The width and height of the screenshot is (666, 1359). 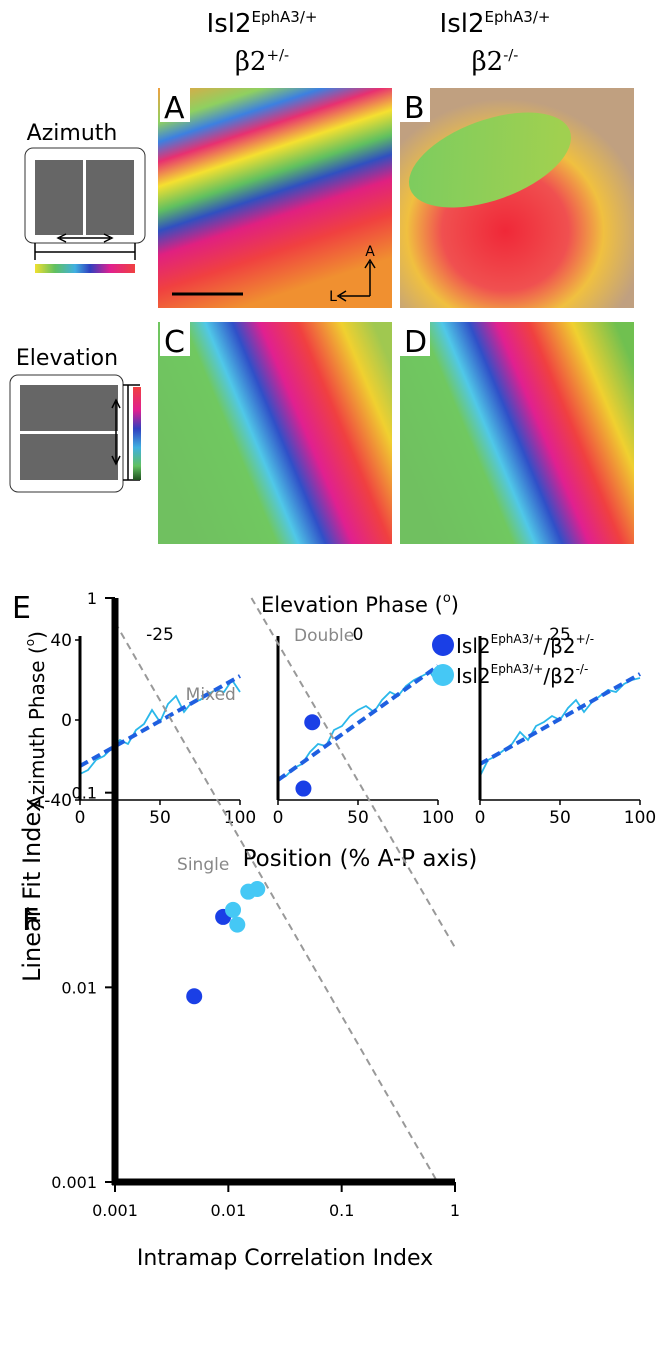 I want to click on annotation: Single, so click(x=203, y=865).